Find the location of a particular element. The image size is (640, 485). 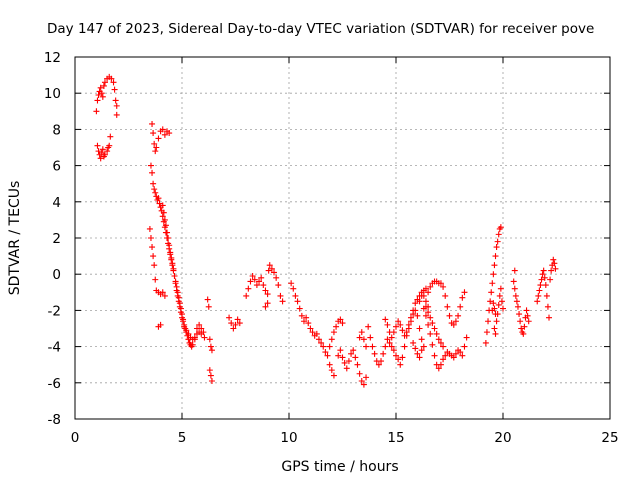

y-tick-label-1: -6 is located at coordinates (54, 384).